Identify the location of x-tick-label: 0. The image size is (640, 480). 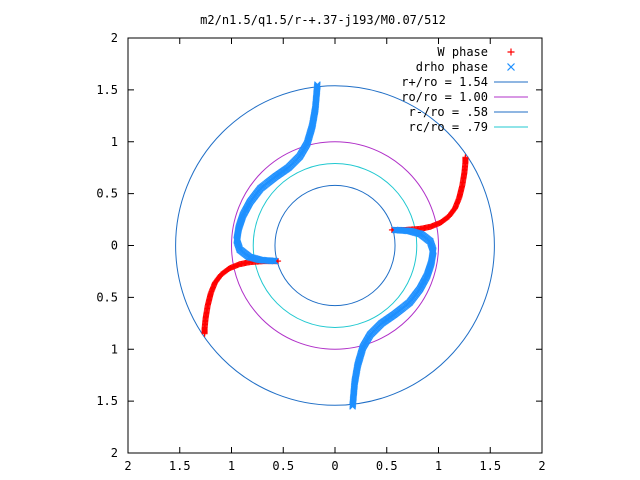
(334, 466).